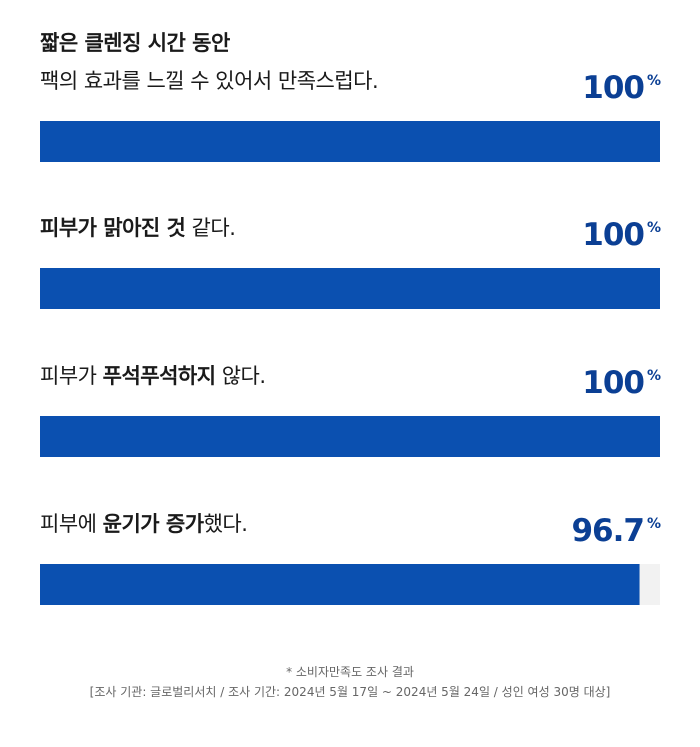 The width and height of the screenshot is (700, 747). I want to click on label-segment: 했다., so click(226, 524).